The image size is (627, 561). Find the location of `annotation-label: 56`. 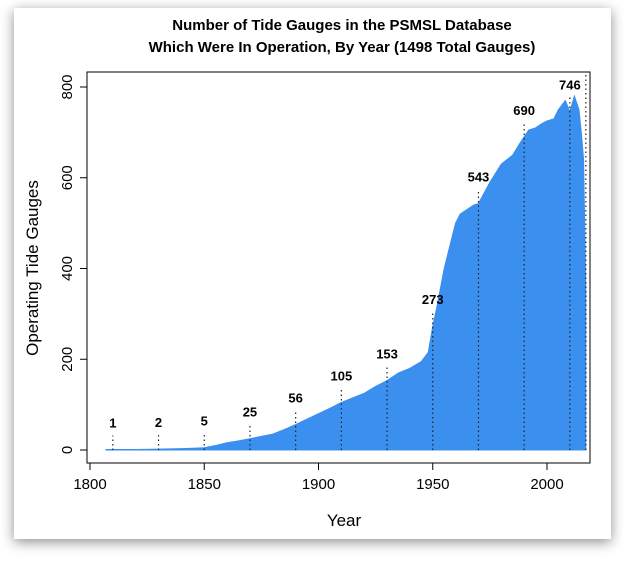

annotation-label: 56 is located at coordinates (295, 398).